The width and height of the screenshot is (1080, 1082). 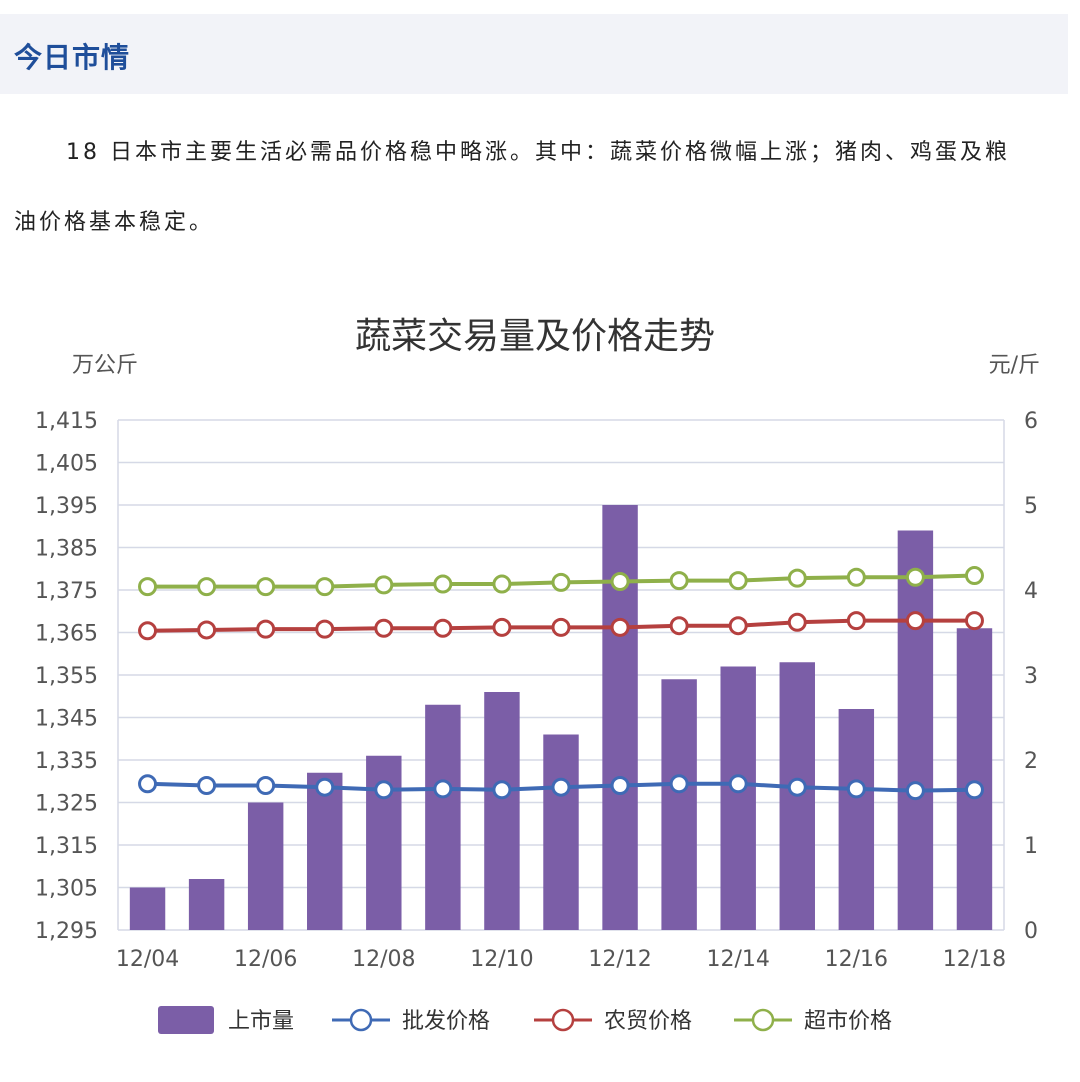 I want to click on left-tick-label: 1,405, so click(x=66, y=464).